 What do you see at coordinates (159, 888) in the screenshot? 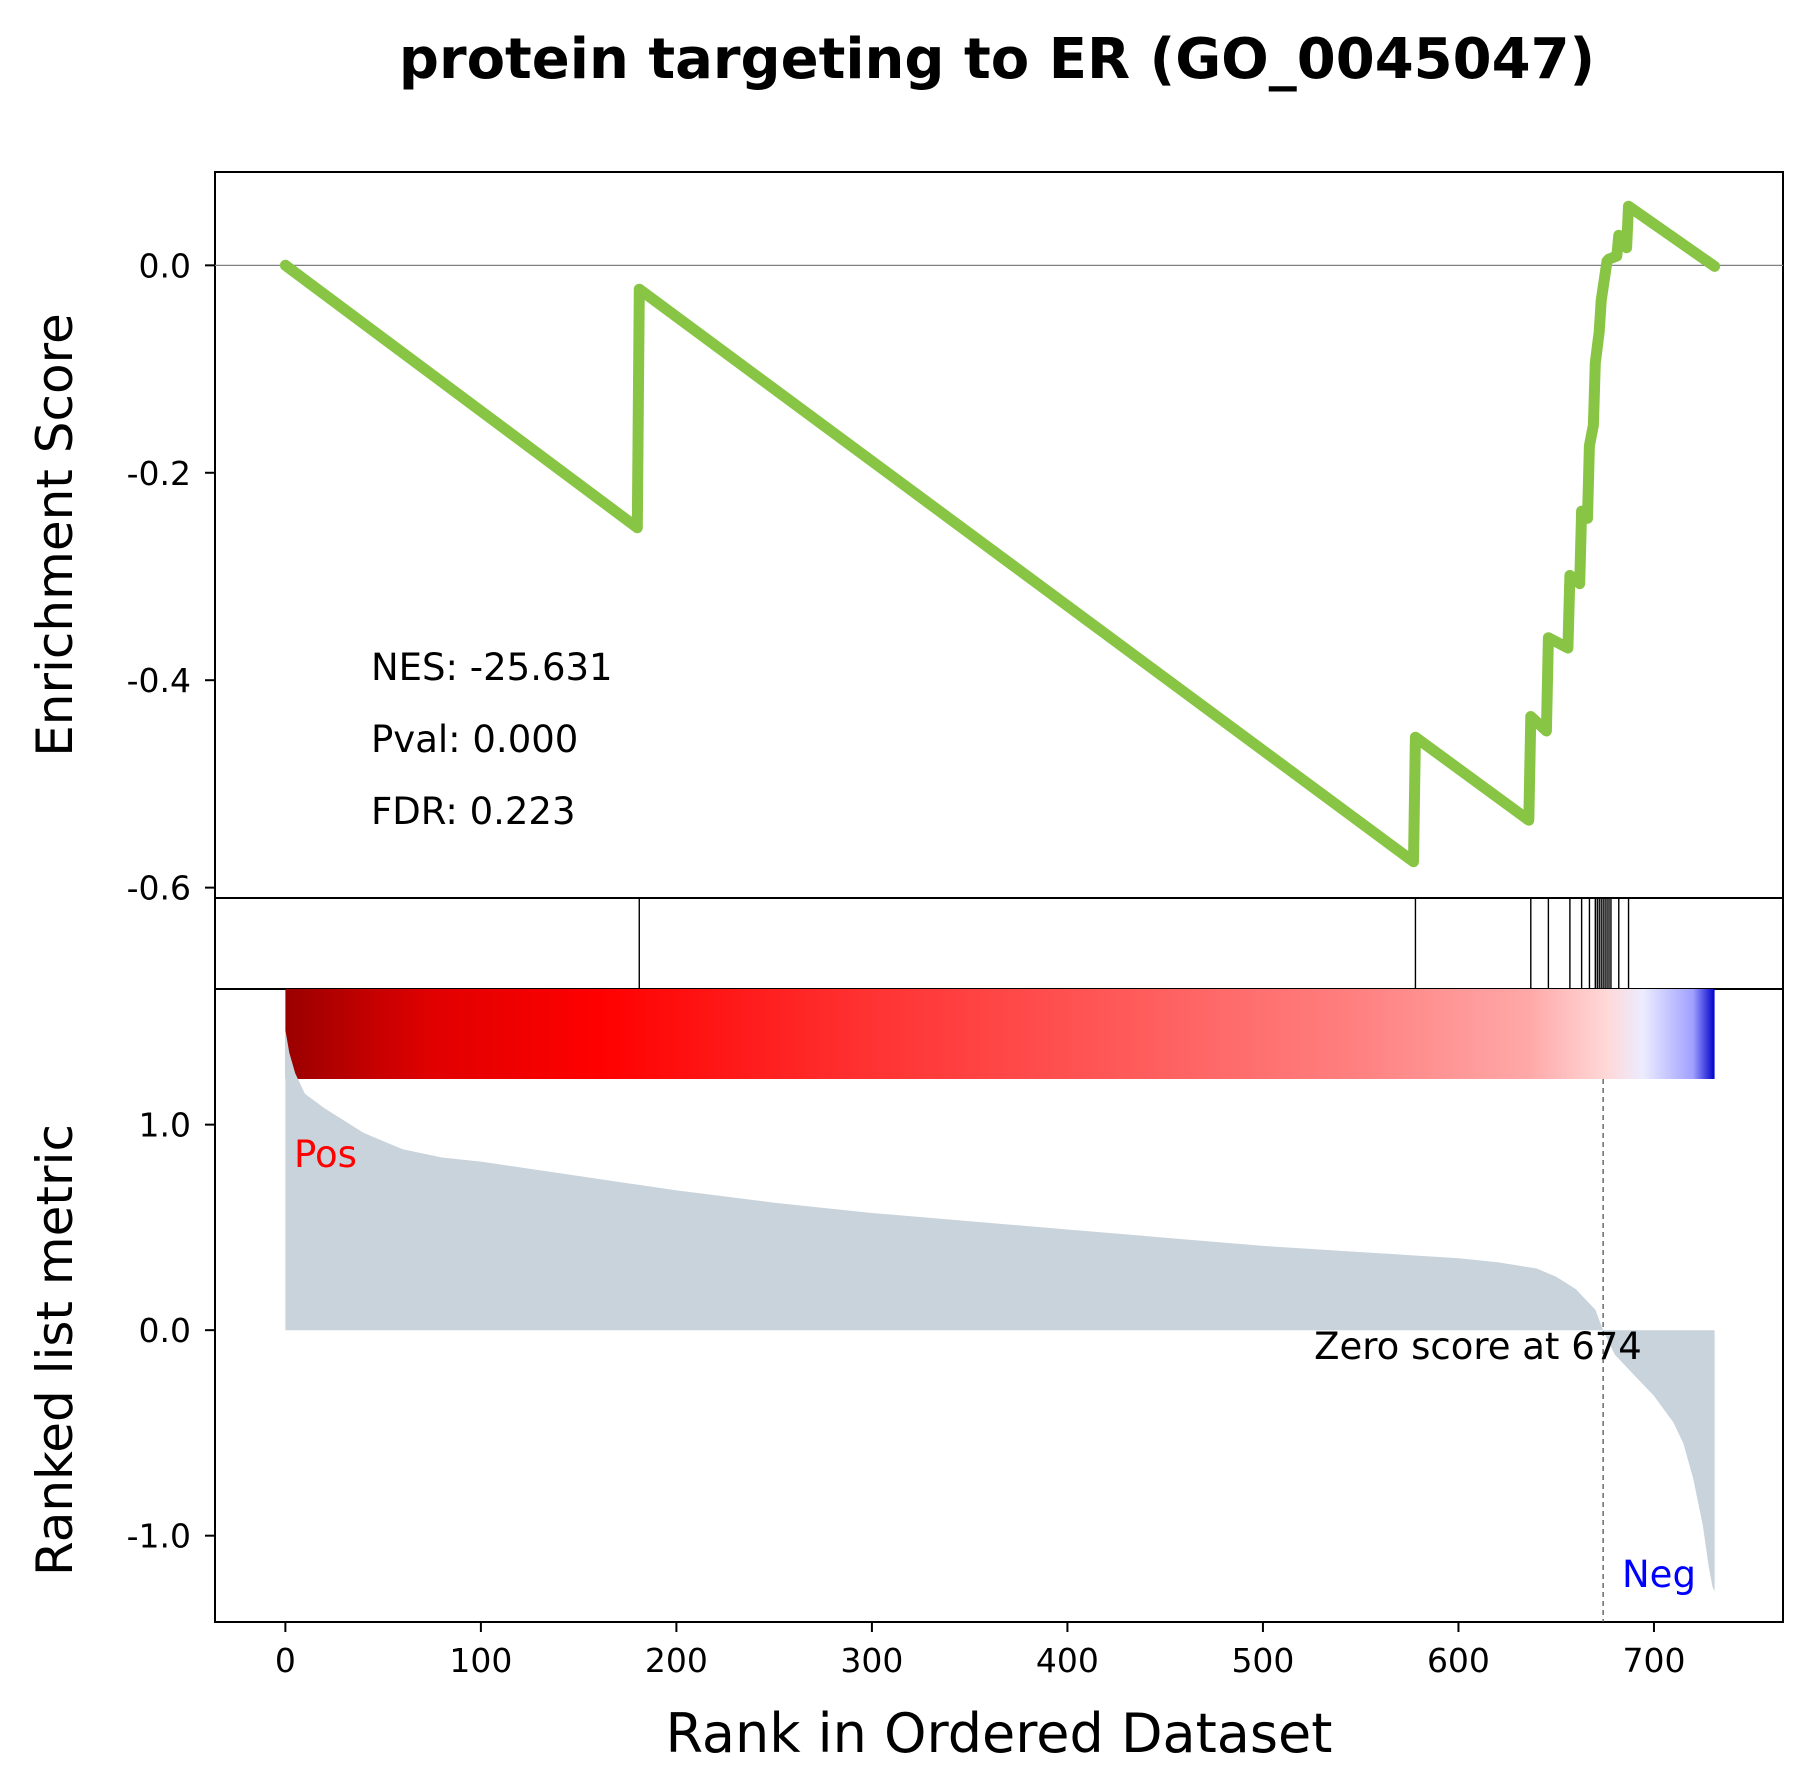
I see `enrichment-y-tick-label: -0.6` at bounding box center [159, 888].